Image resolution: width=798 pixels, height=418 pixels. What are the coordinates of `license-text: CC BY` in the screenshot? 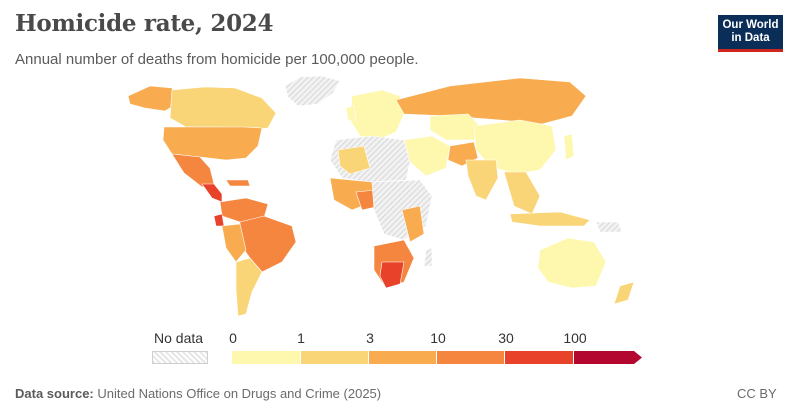 It's located at (757, 393).